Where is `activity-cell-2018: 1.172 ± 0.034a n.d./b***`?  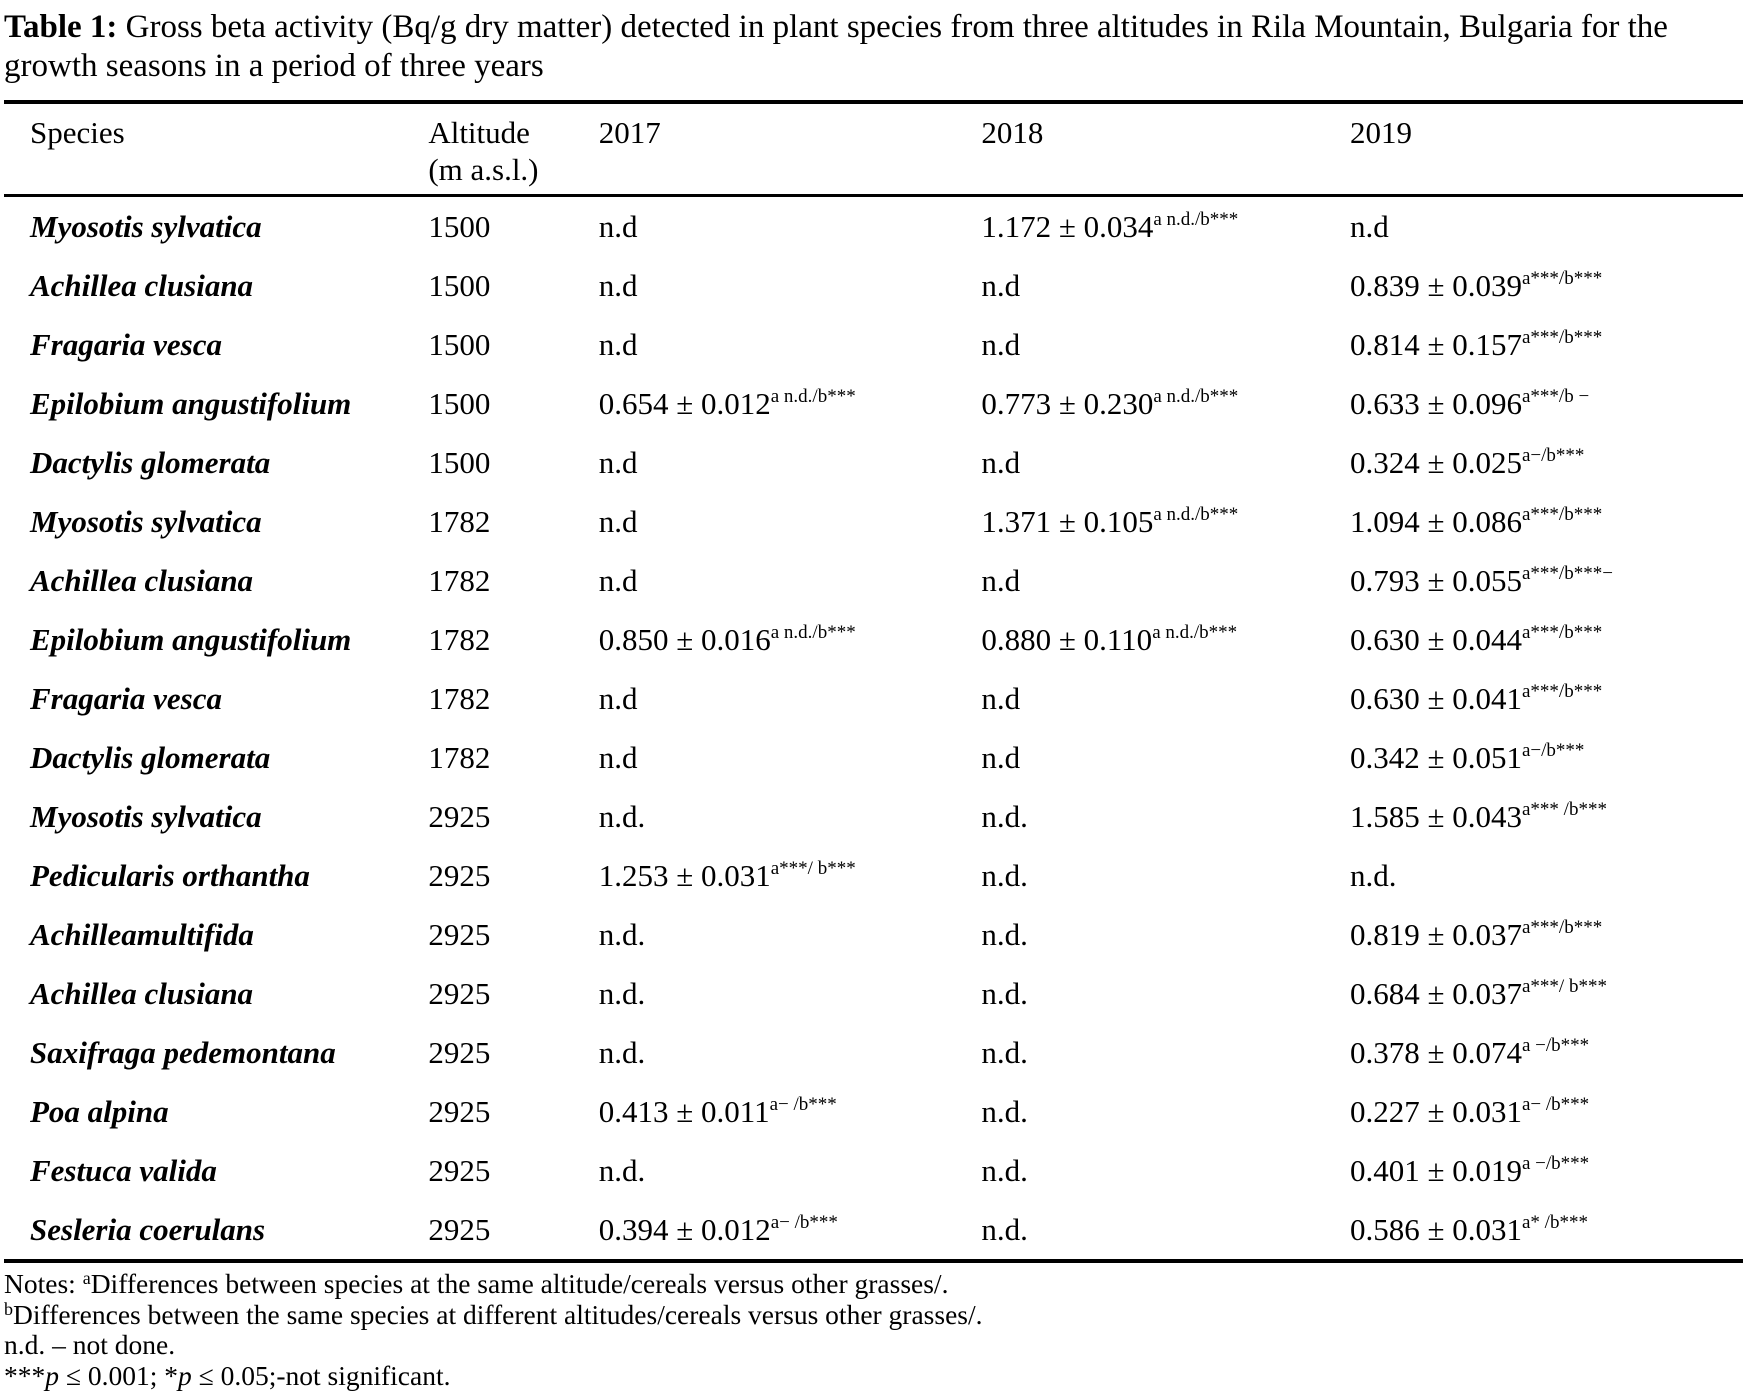 activity-cell-2018: 1.172 ± 0.034a n.d./b*** is located at coordinates (1165, 226).